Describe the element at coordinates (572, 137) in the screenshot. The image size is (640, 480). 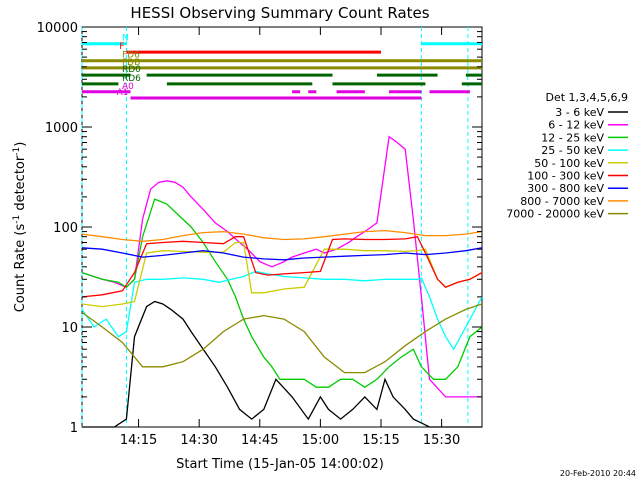
I see `legend-label-2: 12 - 25 keV` at that location.